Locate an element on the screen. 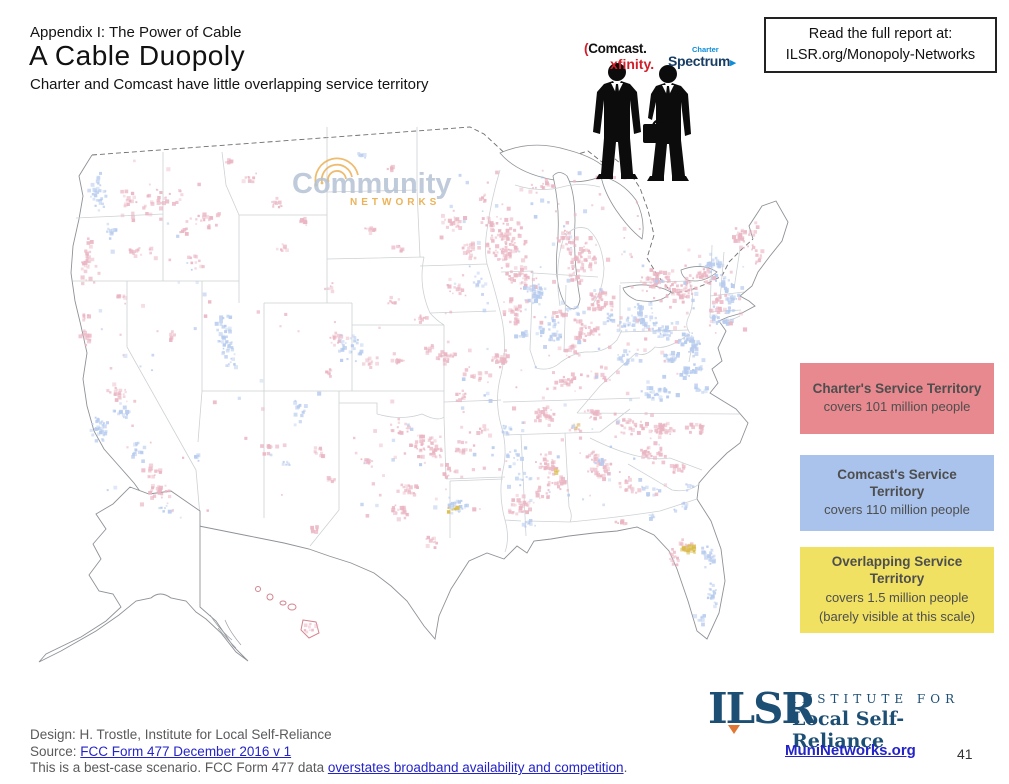  appendix-label: Appendix I: The Power of Cable is located at coordinates (136, 32).